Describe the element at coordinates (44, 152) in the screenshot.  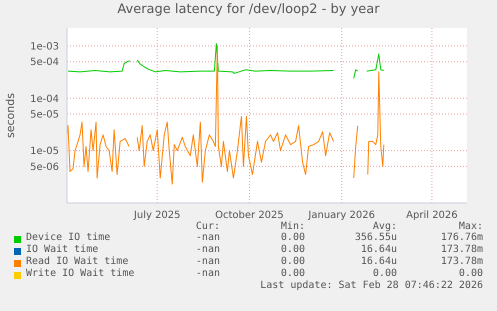
I see `y-tick-label: 1e-05` at that location.